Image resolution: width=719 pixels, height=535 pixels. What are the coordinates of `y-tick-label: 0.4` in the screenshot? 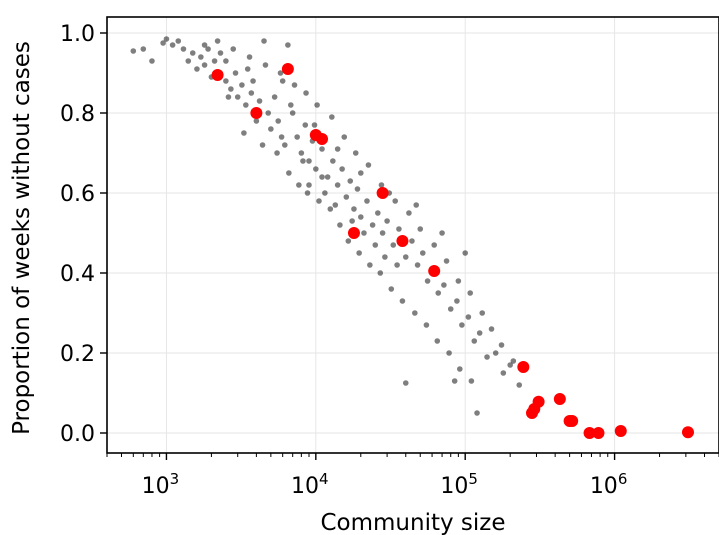 It's located at (77, 274).